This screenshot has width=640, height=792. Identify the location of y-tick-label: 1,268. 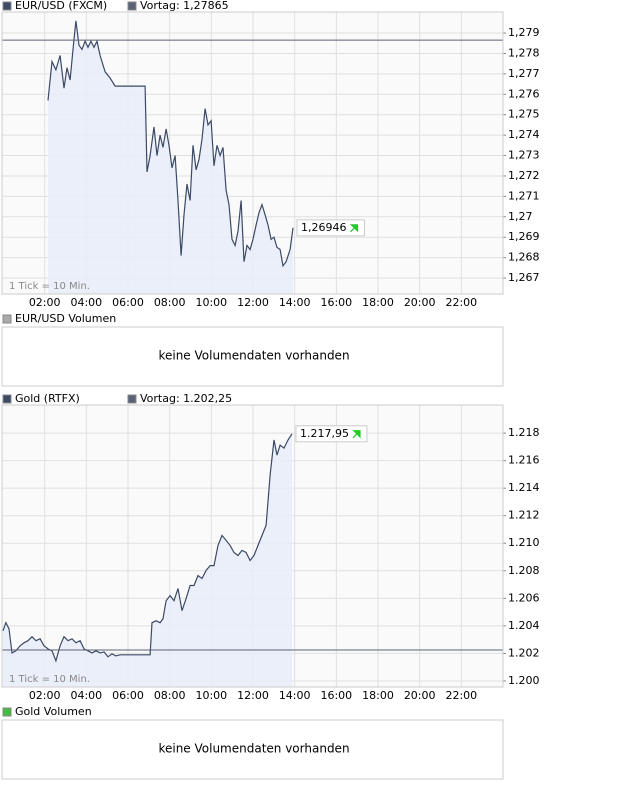
(524, 257).